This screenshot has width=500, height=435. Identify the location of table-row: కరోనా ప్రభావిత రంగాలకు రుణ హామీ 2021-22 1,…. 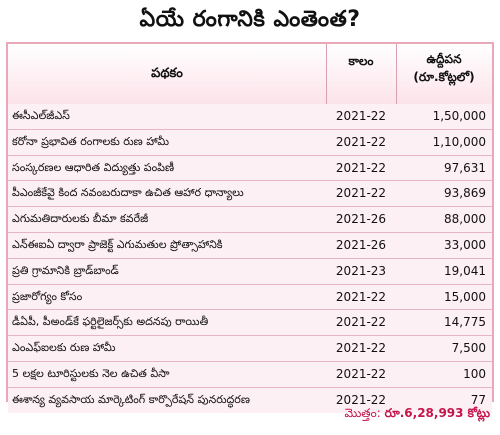
(250, 142).